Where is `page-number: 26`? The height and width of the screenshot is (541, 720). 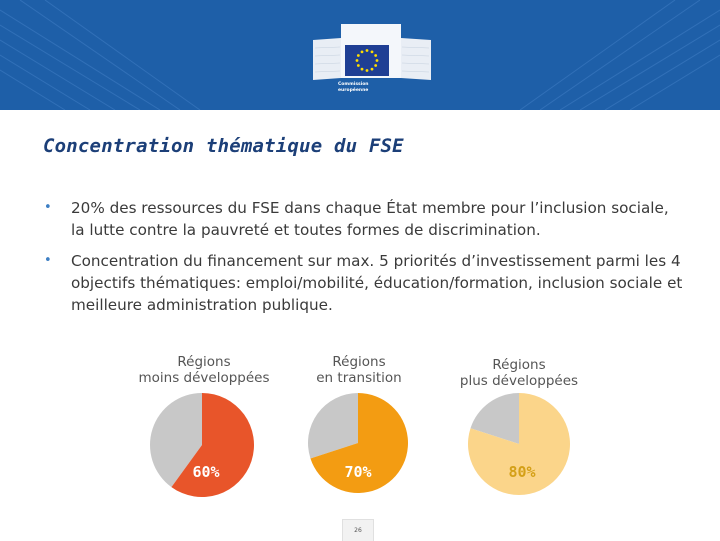 page-number: 26 is located at coordinates (358, 530).